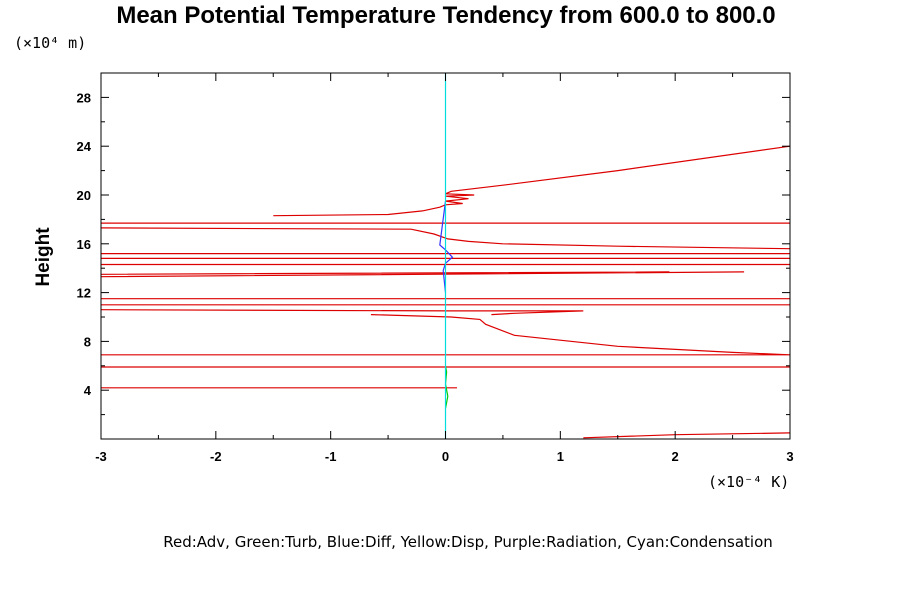 This screenshot has height=600, width=900. Describe the element at coordinates (446, 247) in the screenshot. I see `series-line-diff` at that location.